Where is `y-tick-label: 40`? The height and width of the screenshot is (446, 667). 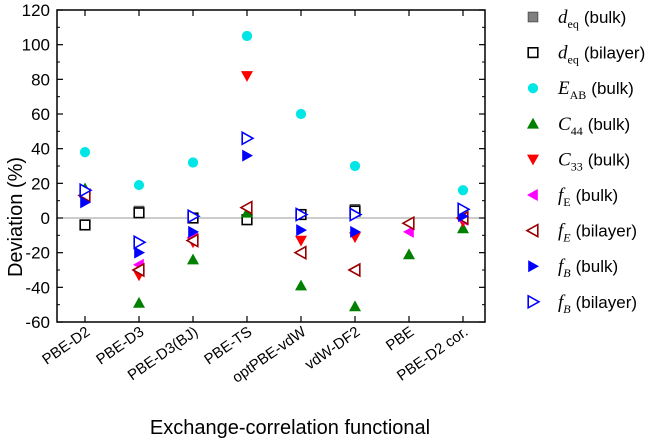 y-tick-label: 40 is located at coordinates (40, 149).